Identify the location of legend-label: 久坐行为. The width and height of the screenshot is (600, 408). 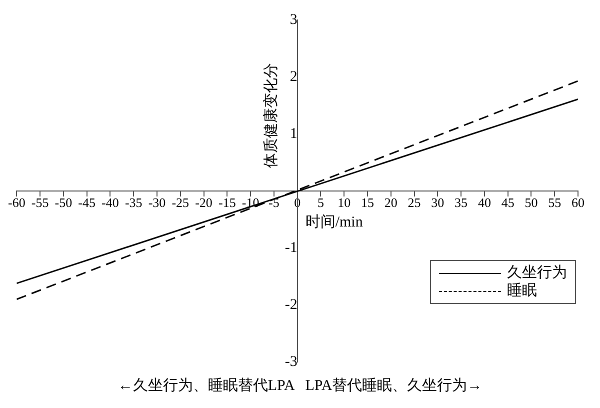
(537, 273).